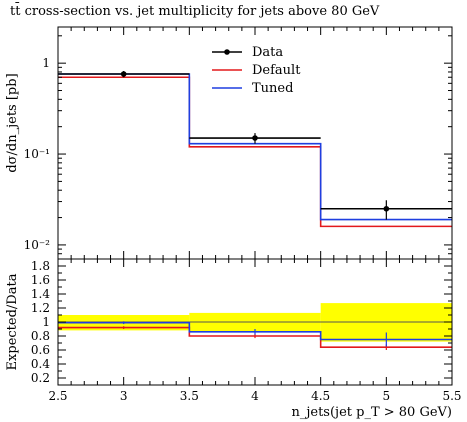 The image size is (467, 422). What do you see at coordinates (320, 396) in the screenshot?
I see `x-tick-label: 4.5` at bounding box center [320, 396].